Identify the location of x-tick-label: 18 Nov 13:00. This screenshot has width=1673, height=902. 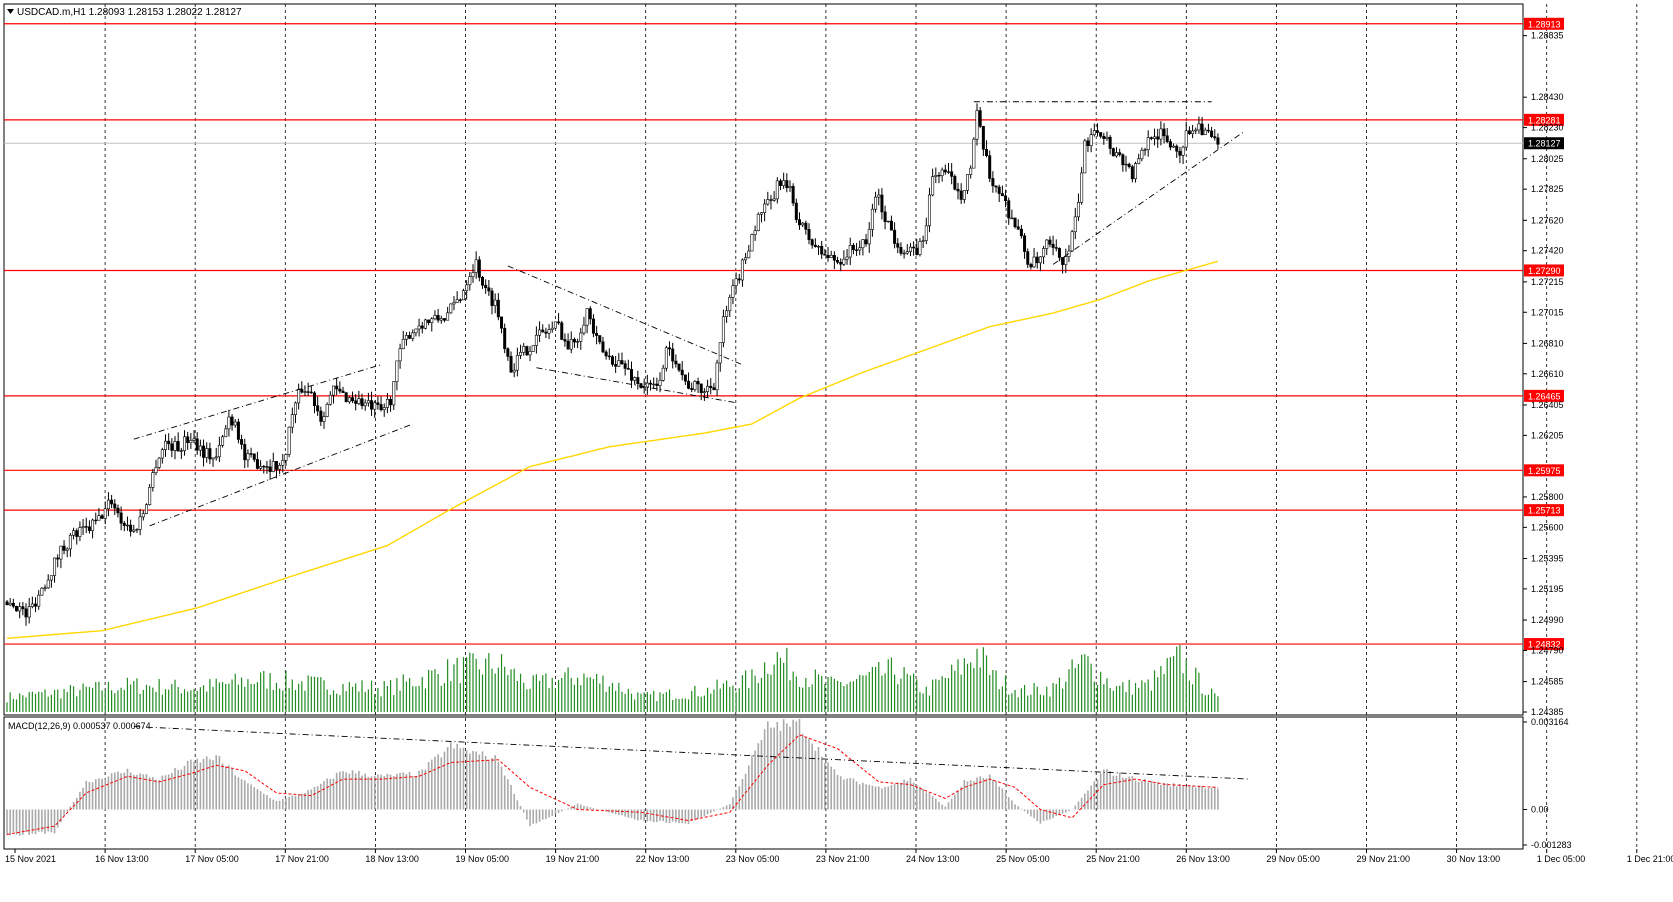
(392, 859).